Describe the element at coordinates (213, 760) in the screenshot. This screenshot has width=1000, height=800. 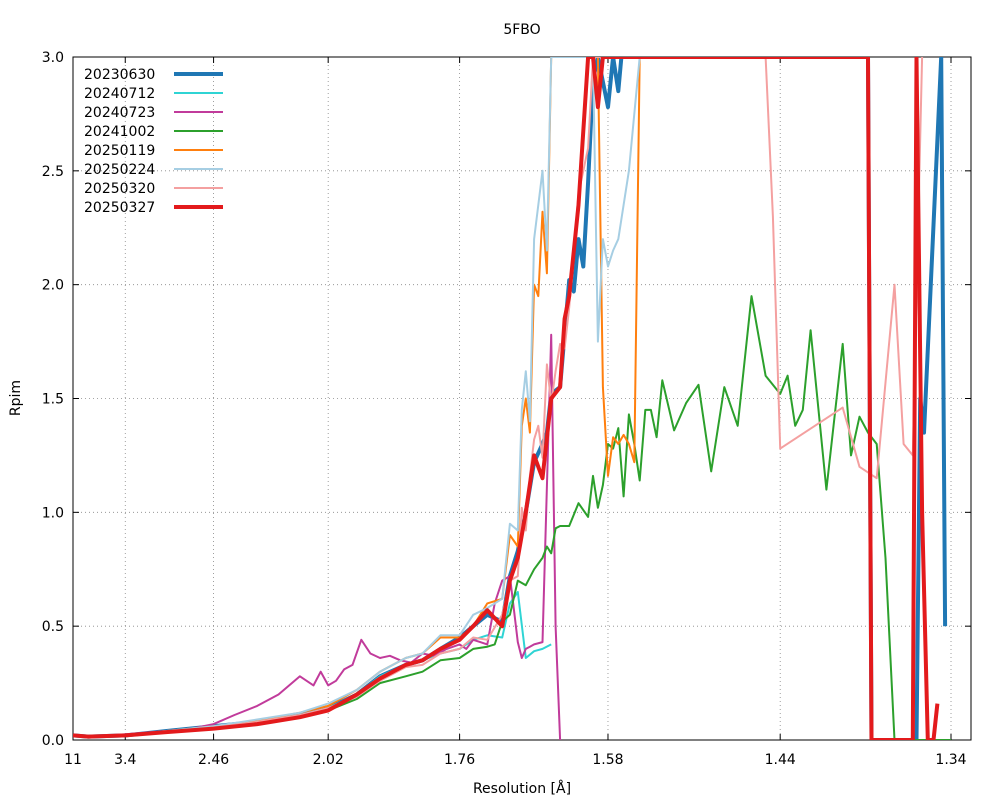
I see `x-tick-label: 2.46` at that location.